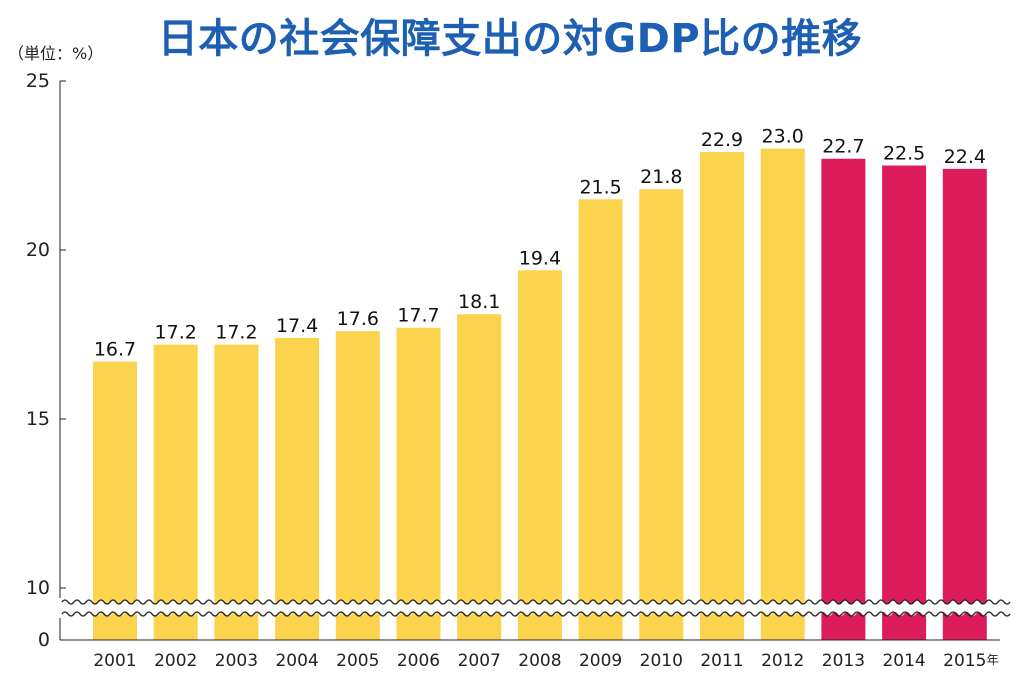 This screenshot has height=677, width=1020. Describe the element at coordinates (38, 419) in the screenshot. I see `y-tick-label-15: 15` at that location.